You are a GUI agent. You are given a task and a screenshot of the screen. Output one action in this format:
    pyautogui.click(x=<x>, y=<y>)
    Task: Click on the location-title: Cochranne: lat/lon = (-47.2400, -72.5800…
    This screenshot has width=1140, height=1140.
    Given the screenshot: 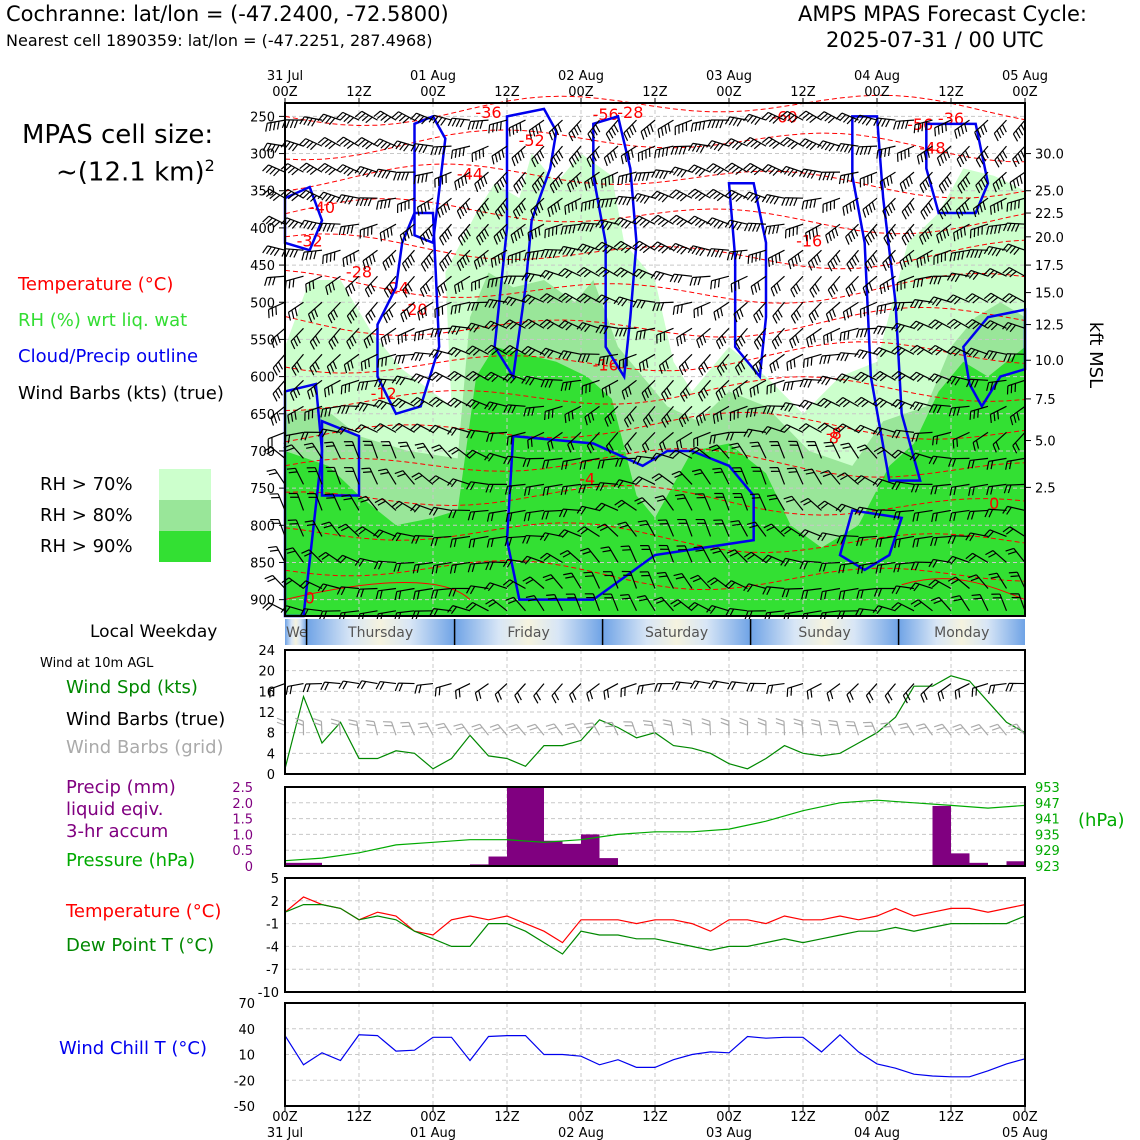 What is the action you would take?
    pyautogui.click(x=227, y=14)
    